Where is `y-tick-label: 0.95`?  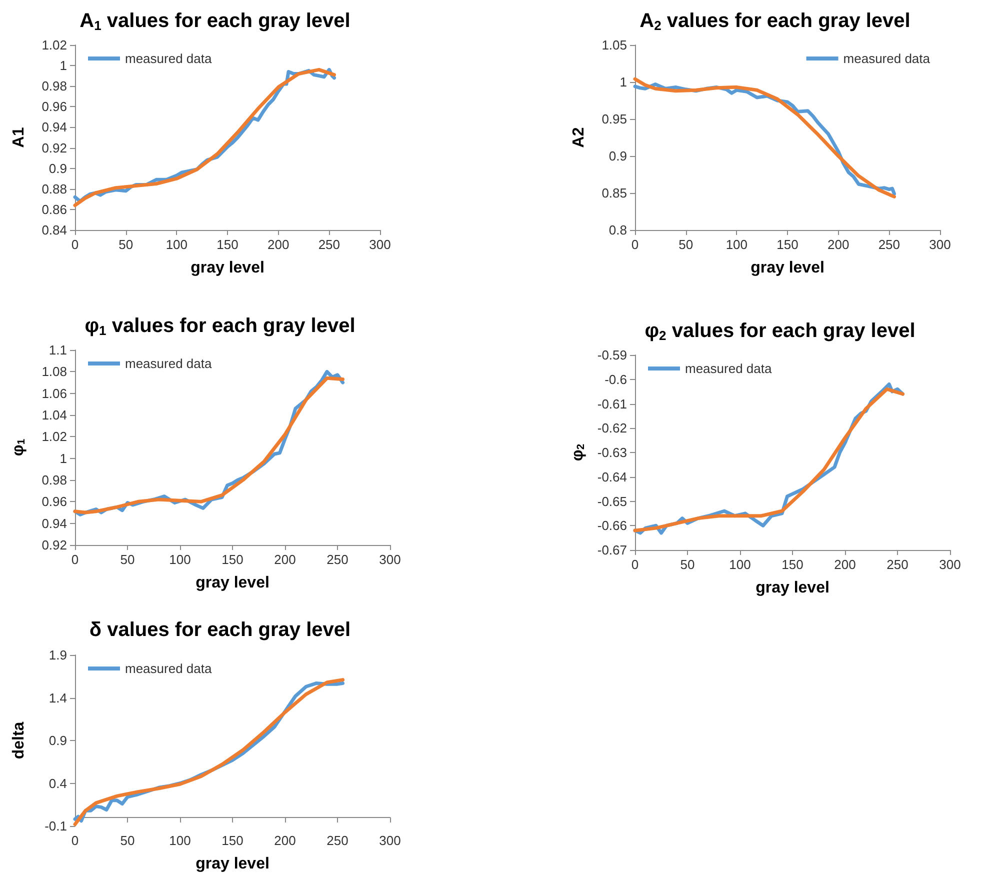 y-tick-label: 0.95 is located at coordinates (614, 119).